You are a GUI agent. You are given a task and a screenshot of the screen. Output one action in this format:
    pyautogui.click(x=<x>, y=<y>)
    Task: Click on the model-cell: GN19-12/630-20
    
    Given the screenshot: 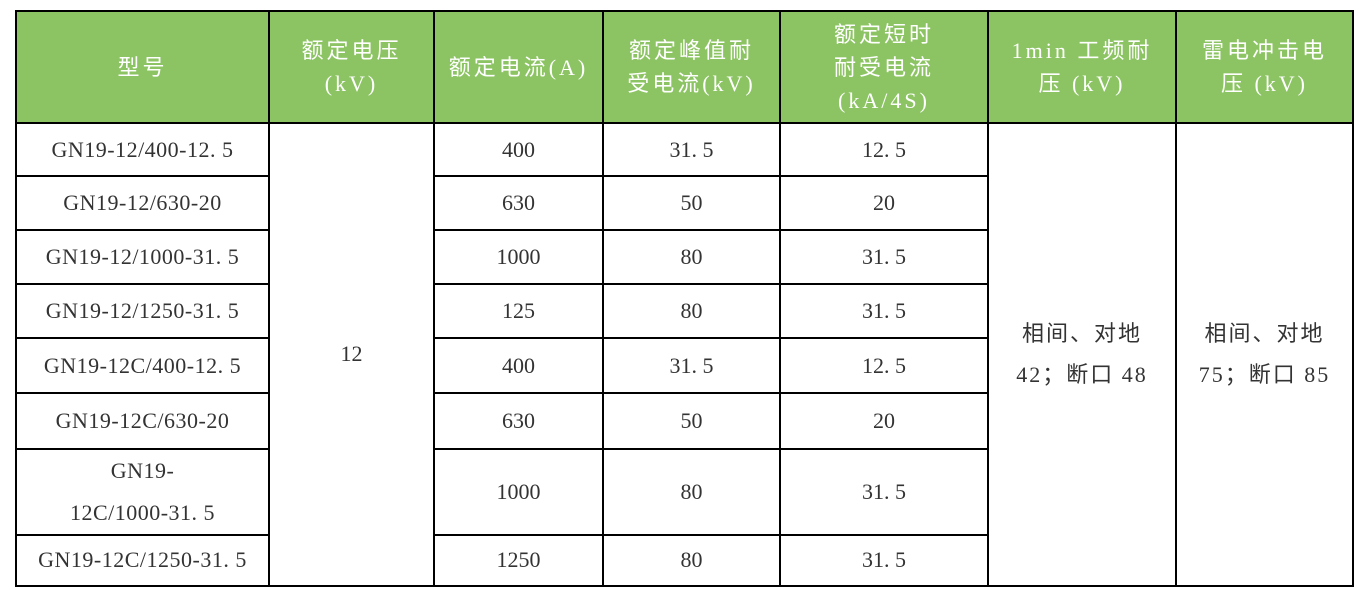 What is the action you would take?
    pyautogui.click(x=142, y=203)
    